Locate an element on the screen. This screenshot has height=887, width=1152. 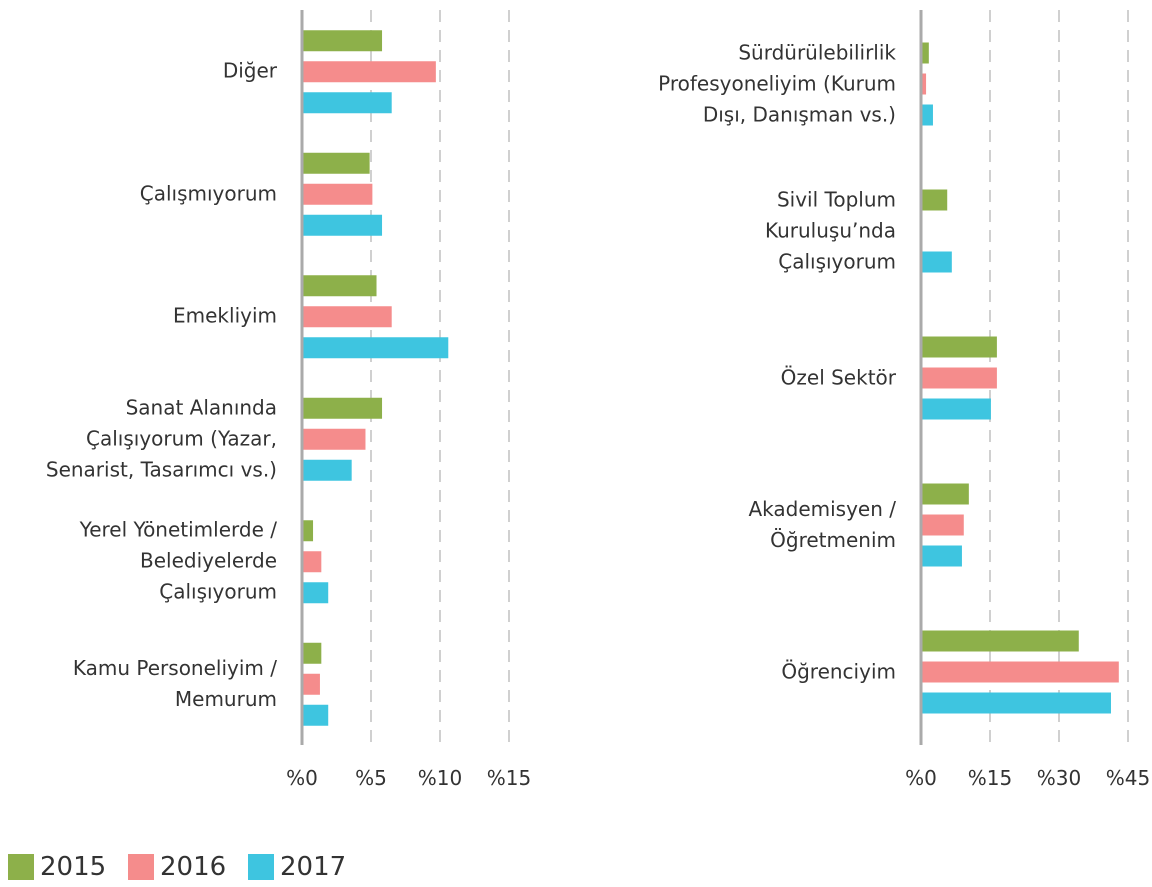
category-label: Emekliyim is located at coordinates (225, 315).